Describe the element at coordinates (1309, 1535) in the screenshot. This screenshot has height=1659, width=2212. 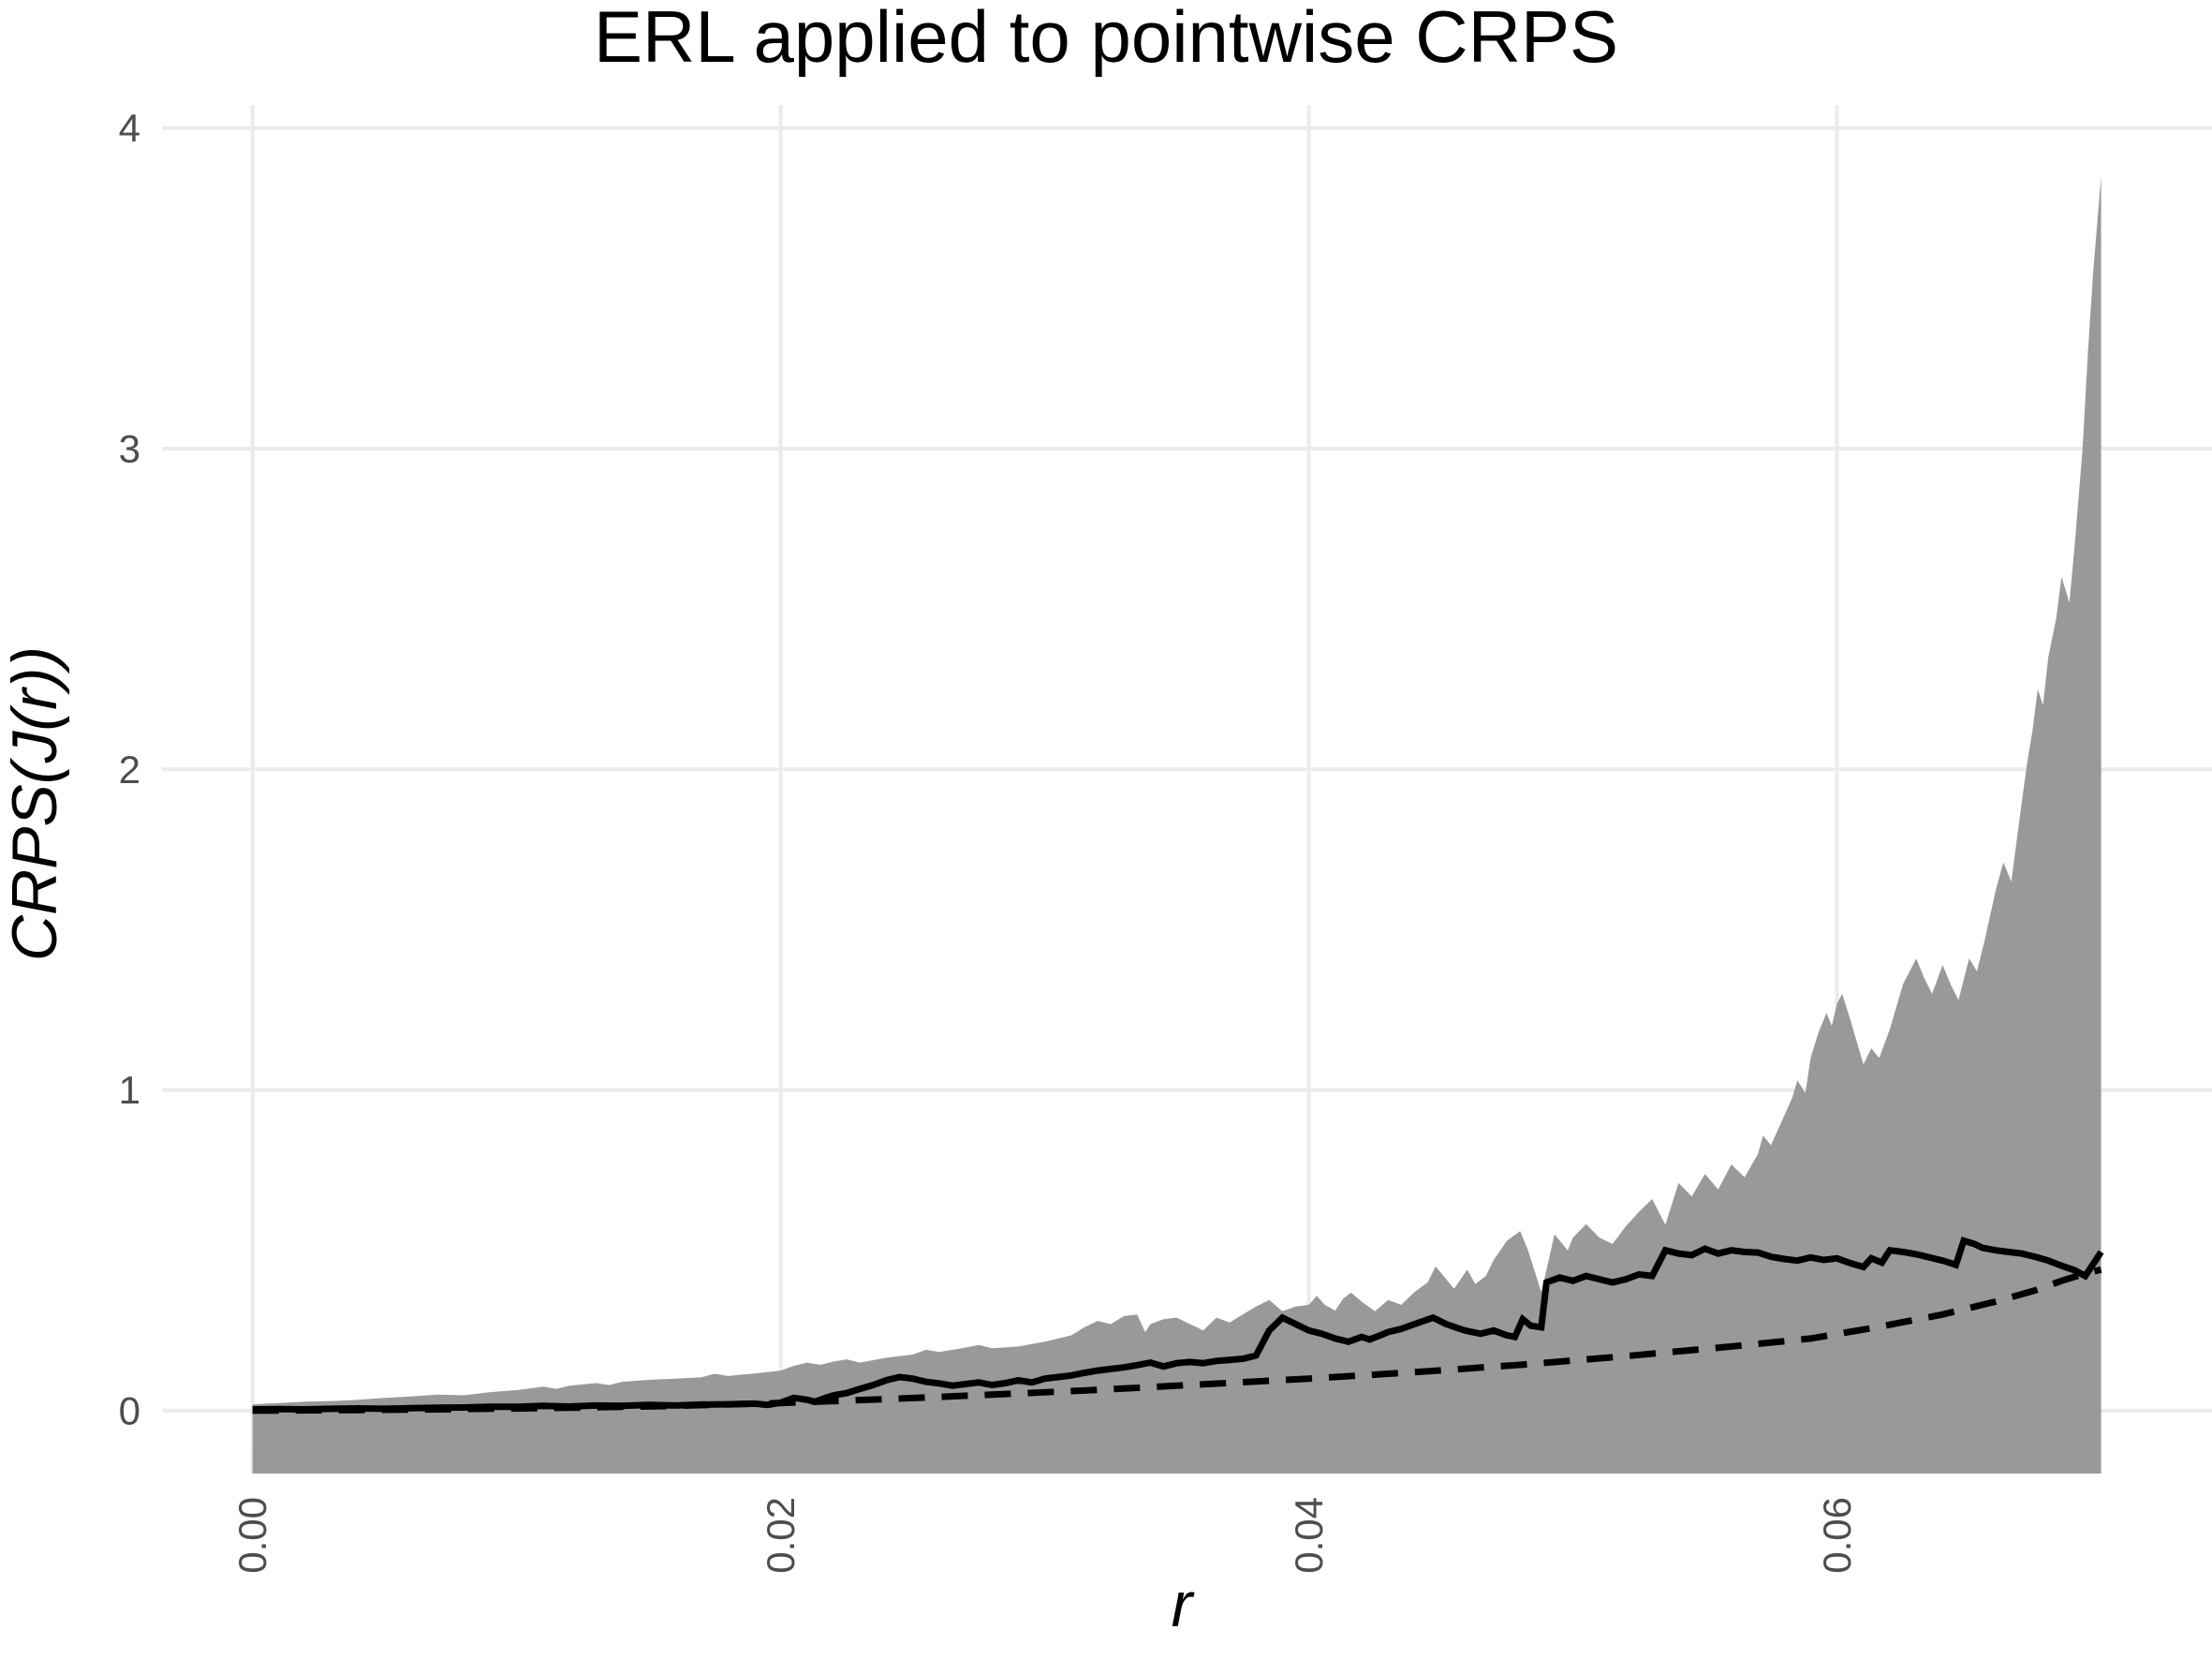
I see `x-tick-label: 0.04` at that location.